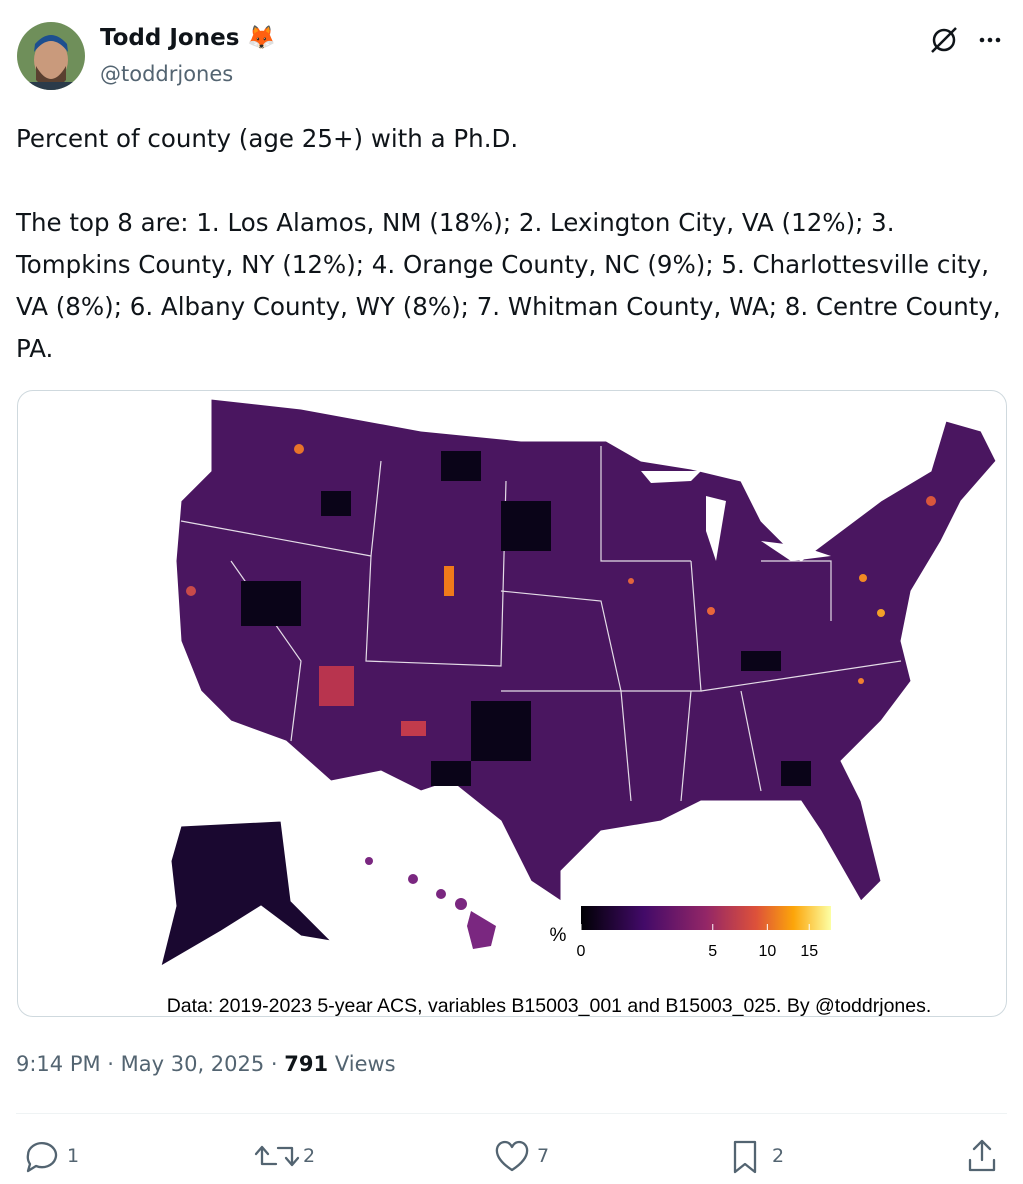 Image resolution: width=1023 pixels, height=1184 pixels. I want to click on timestamp: 9:14 PM · May 30, 2025 ·, so click(147, 1064).